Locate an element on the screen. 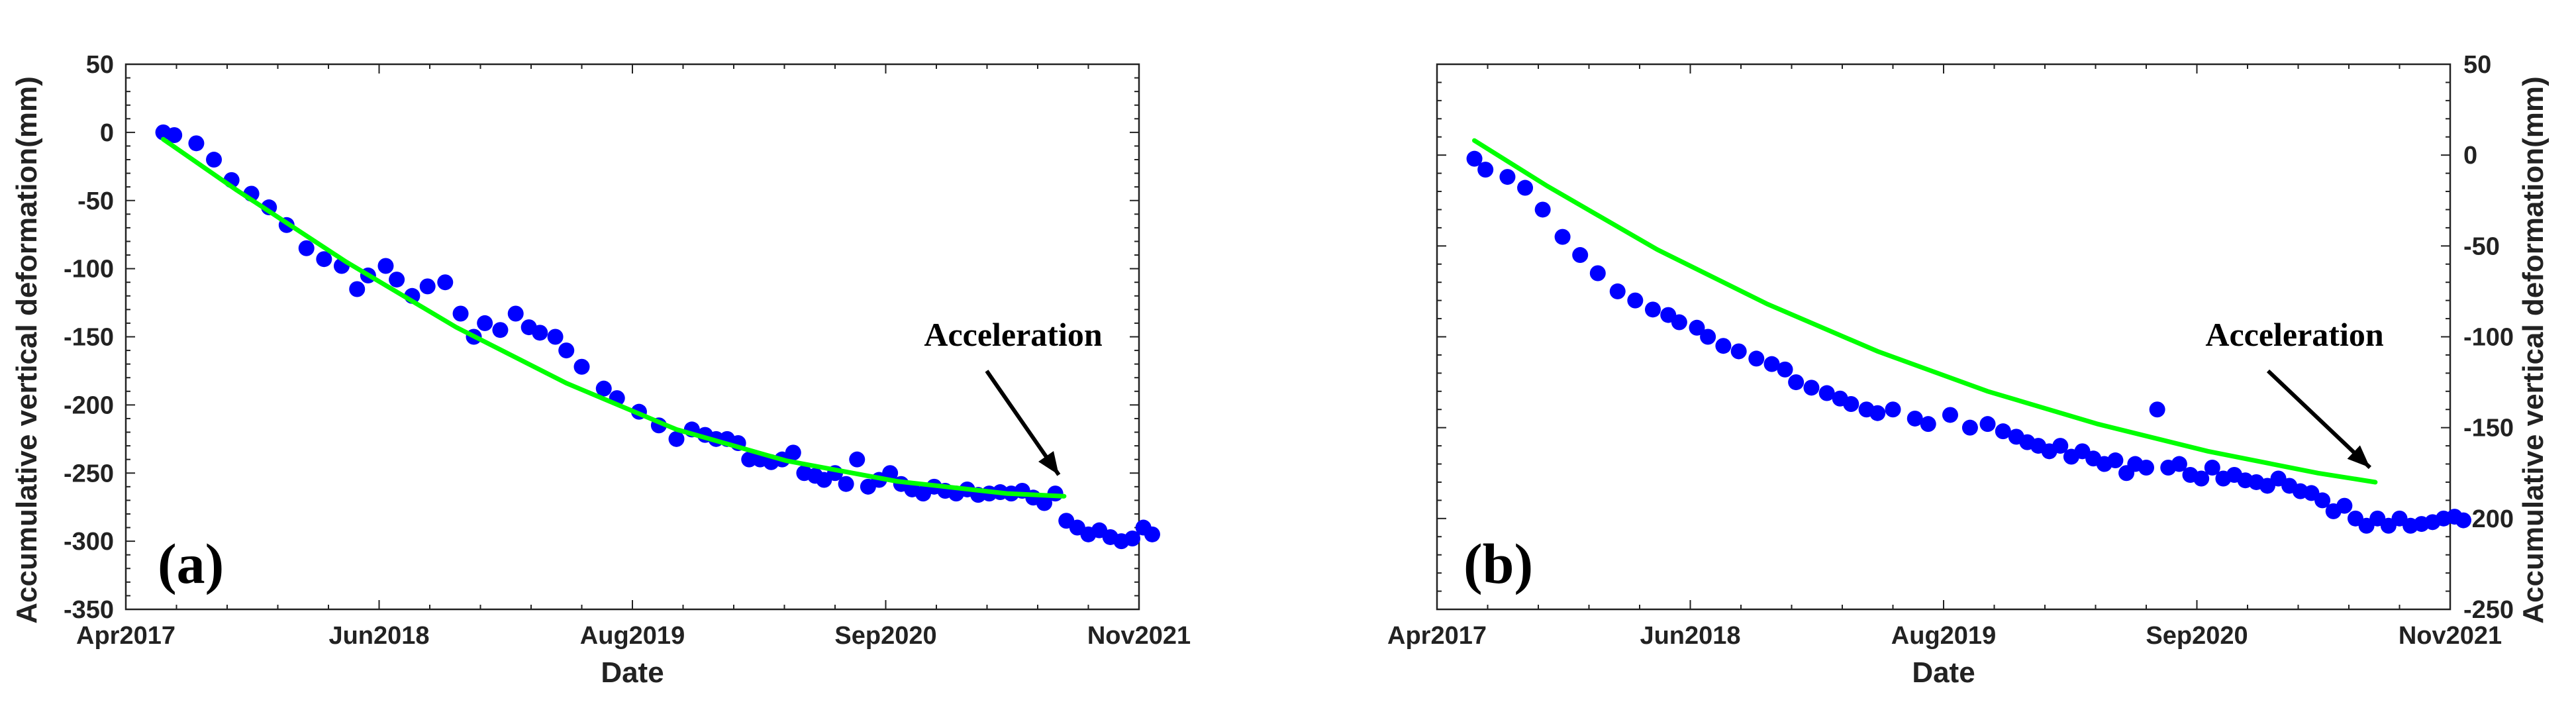  chartb-x-tick-label: Aug2019 is located at coordinates (1943, 636).